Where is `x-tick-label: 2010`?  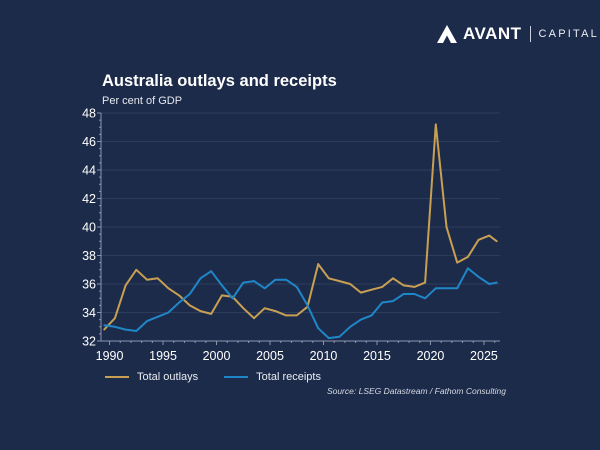
x-tick-label: 2010 is located at coordinates (324, 356).